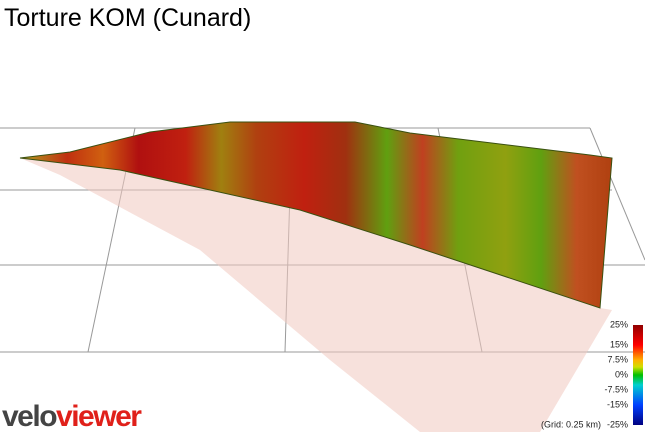 Image resolution: width=645 pixels, height=432 pixels. I want to click on legend-label: -7.5%, so click(616, 389).